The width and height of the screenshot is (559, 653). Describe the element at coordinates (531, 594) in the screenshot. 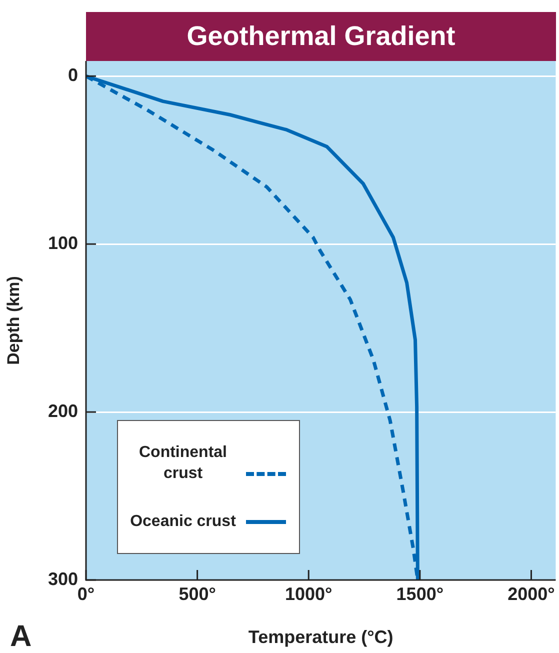

I see `x-tick-label: 2000°` at that location.